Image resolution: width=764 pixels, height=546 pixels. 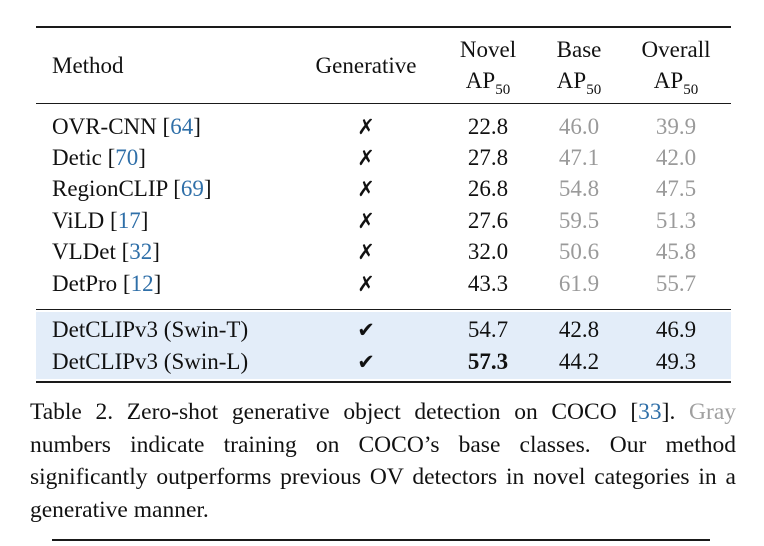 What do you see at coordinates (488, 329) in the screenshot?
I see `novel-ap-value: 54.7` at bounding box center [488, 329].